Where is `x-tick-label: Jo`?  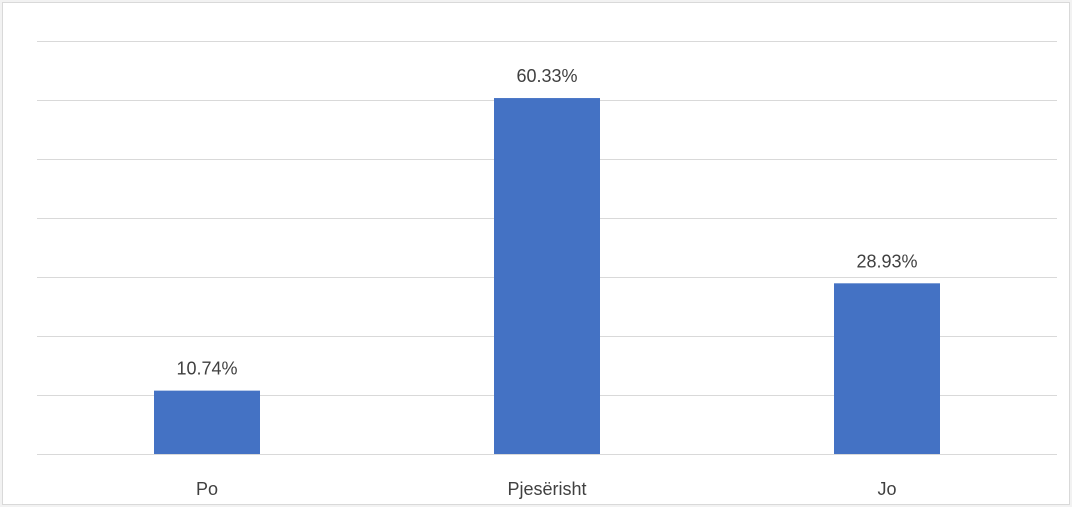 x-tick-label: Jo is located at coordinates (886, 489).